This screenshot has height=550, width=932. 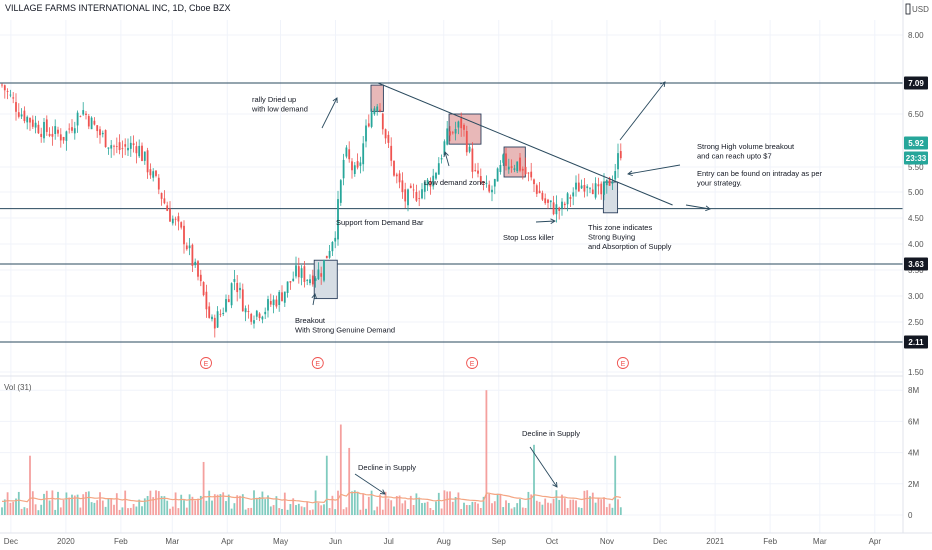 What do you see at coordinates (389, 541) in the screenshot?
I see `time-tick-label: Jul` at bounding box center [389, 541].